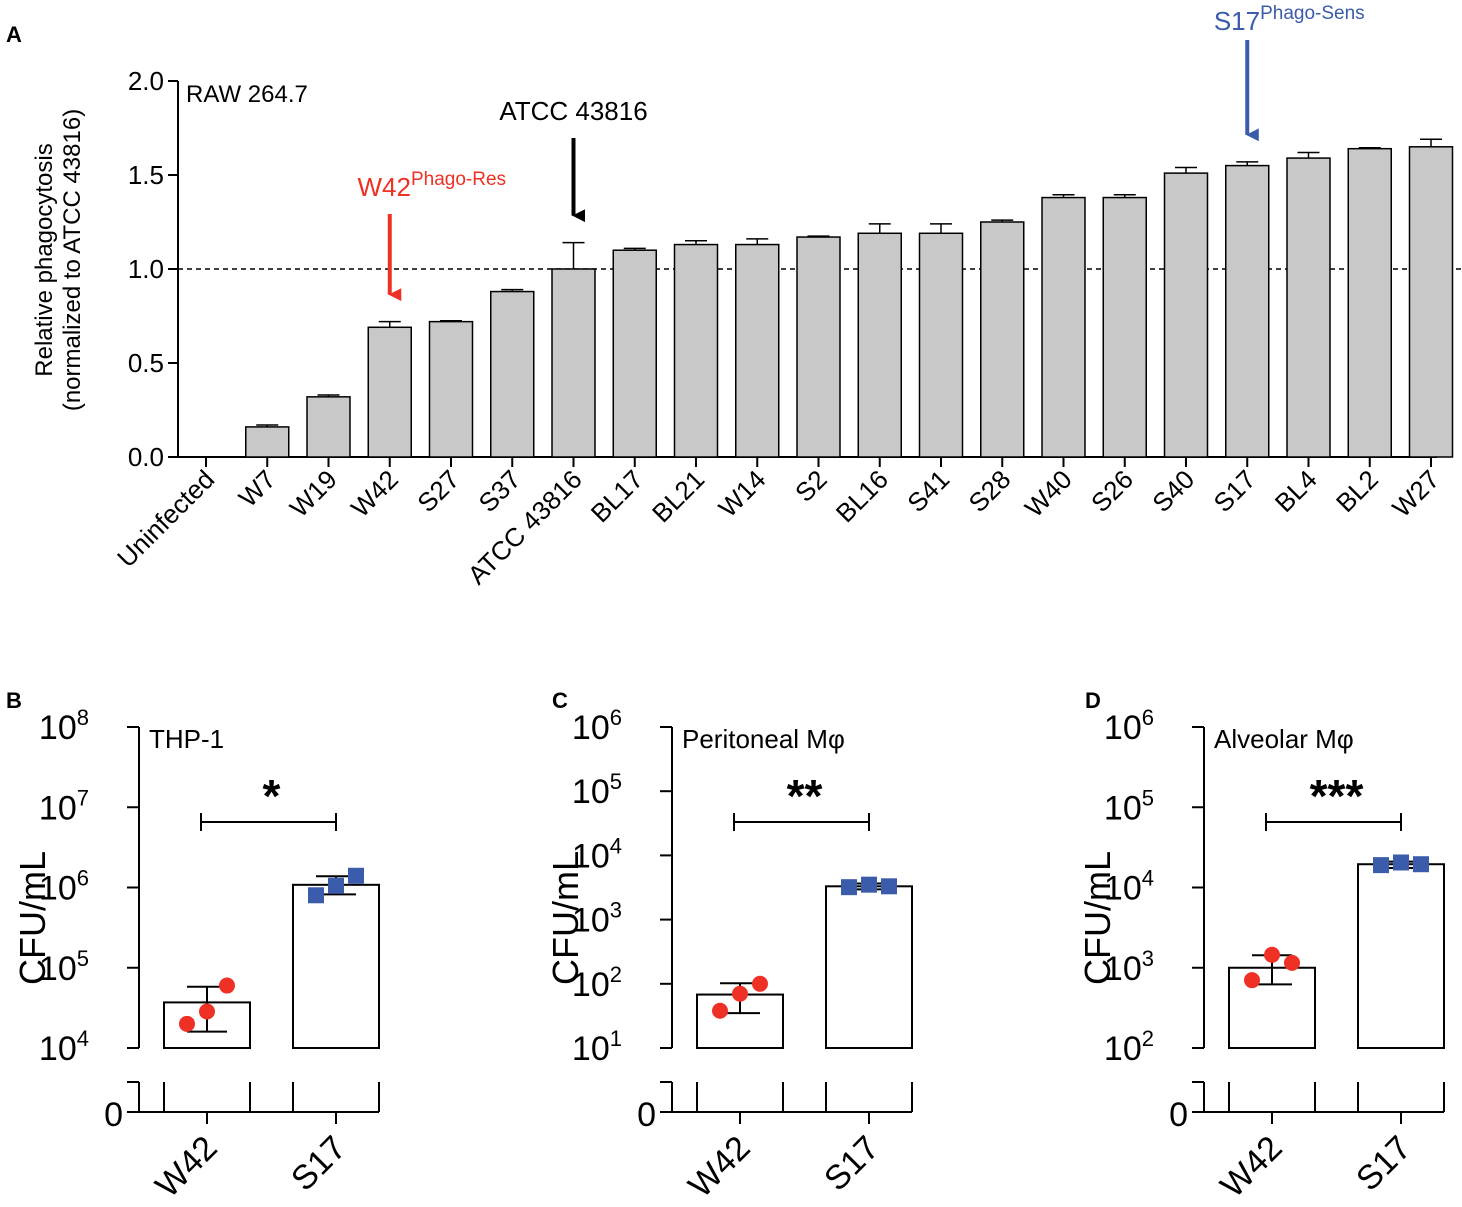 This screenshot has width=1462, height=1207. What do you see at coordinates (525, 527) in the screenshot?
I see `x-tick-label: ATCC 43816` at bounding box center [525, 527].